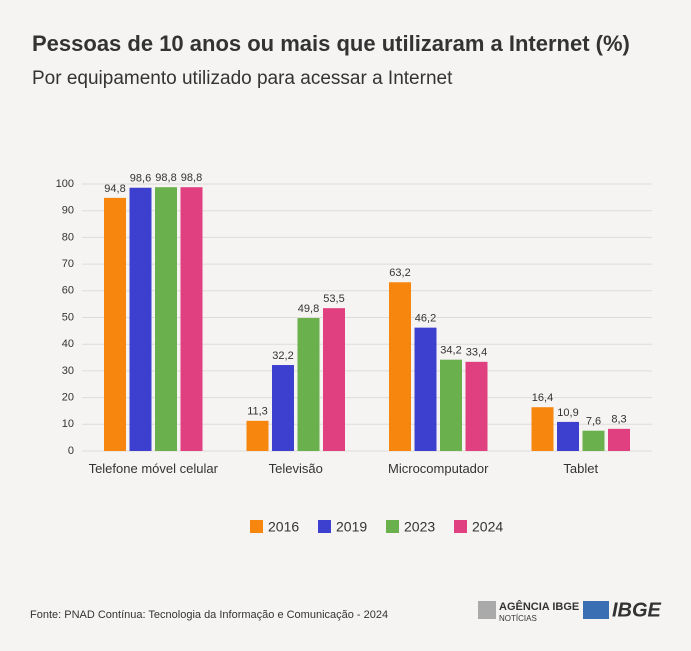 The height and width of the screenshot is (651, 691). Describe the element at coordinates (68, 264) in the screenshot. I see `y-tick-label: 70` at that location.